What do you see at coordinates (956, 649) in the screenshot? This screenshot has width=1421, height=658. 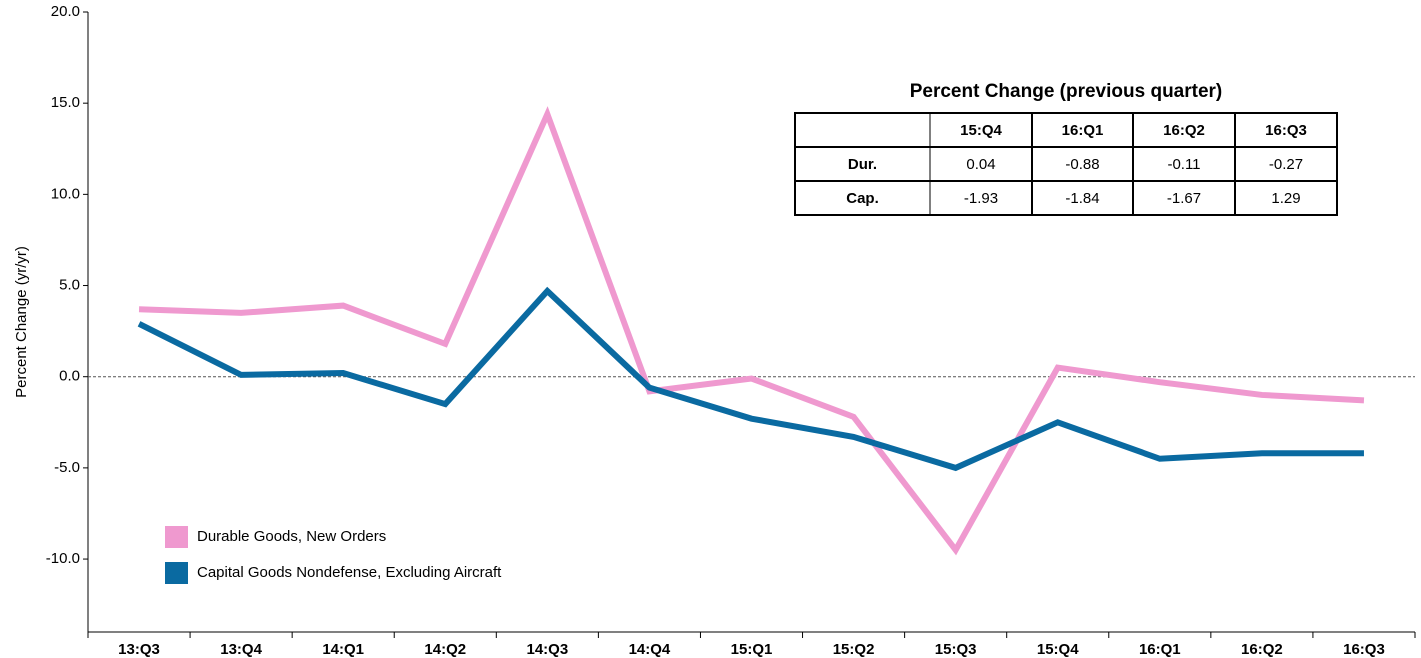 I see `x-tick-label: 15:Q3` at bounding box center [956, 649].